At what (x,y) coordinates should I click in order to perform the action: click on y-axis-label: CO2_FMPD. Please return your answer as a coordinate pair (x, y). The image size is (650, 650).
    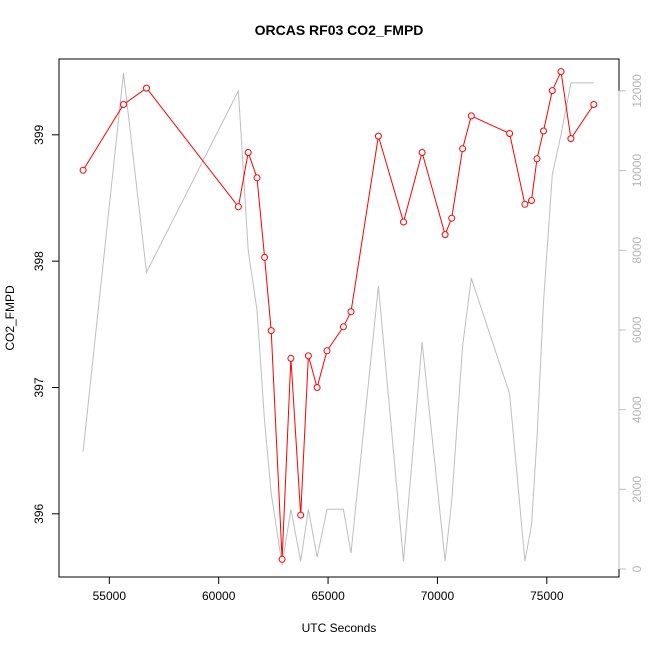
    Looking at the image, I should click on (10, 318).